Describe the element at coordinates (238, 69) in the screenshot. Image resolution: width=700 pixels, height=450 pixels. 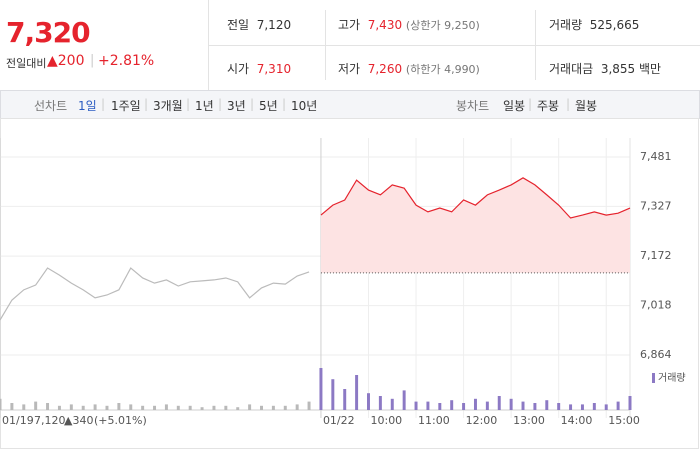
I see `label: 시가` at that location.